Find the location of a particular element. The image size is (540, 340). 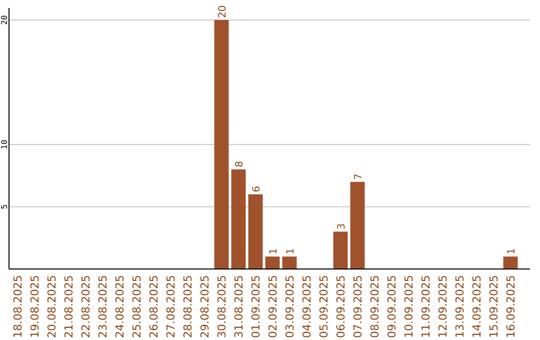

x-tick-label: 03.09.2025 is located at coordinates (290, 306).